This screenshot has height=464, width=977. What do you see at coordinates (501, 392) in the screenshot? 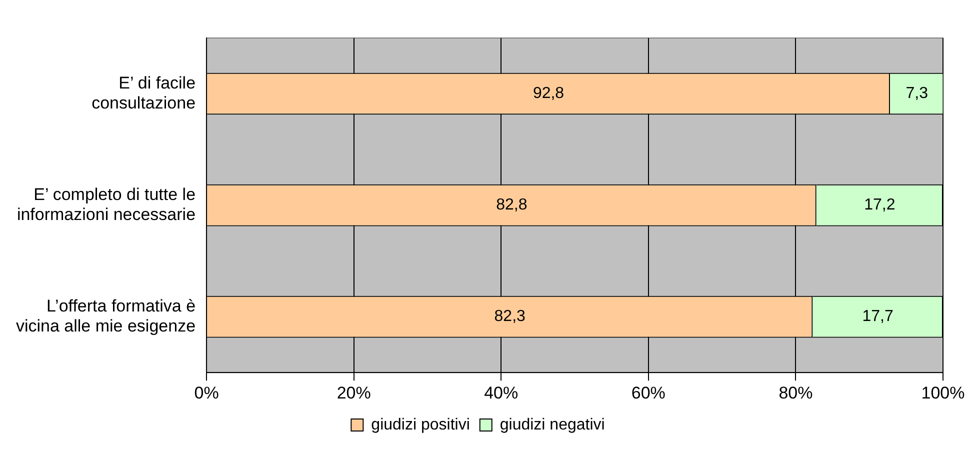
I see `x-tick-label: 40%` at bounding box center [501, 392].